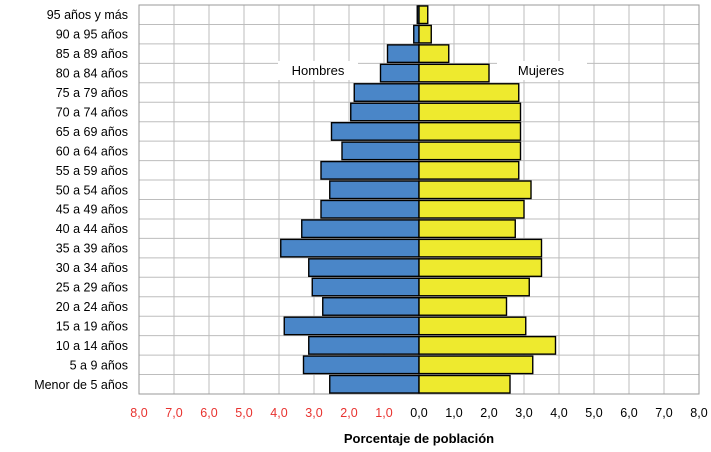 Image resolution: width=711 pixels, height=452 pixels. Describe the element at coordinates (92, 346) in the screenshot. I see `category-label: 10 a 14 años` at that location.